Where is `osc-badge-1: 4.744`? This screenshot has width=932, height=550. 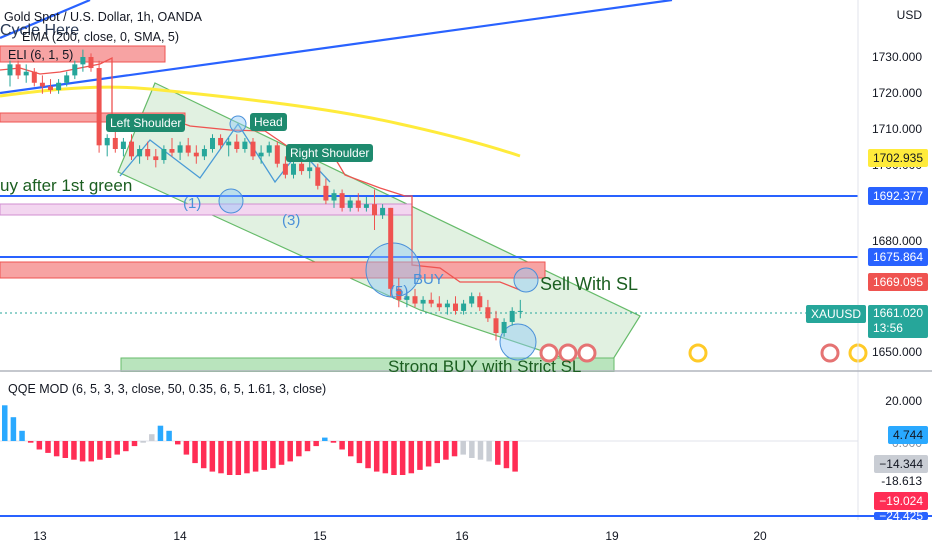
osc-badge-1: 4.744 is located at coordinates (907, 435).